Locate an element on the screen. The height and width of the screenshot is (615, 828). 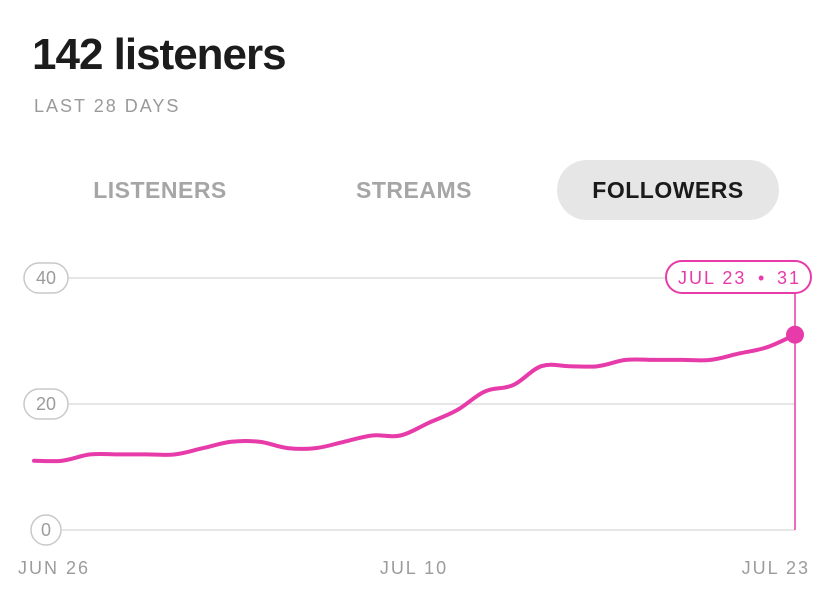
x-tick-label: JUL 23 is located at coordinates (776, 568).